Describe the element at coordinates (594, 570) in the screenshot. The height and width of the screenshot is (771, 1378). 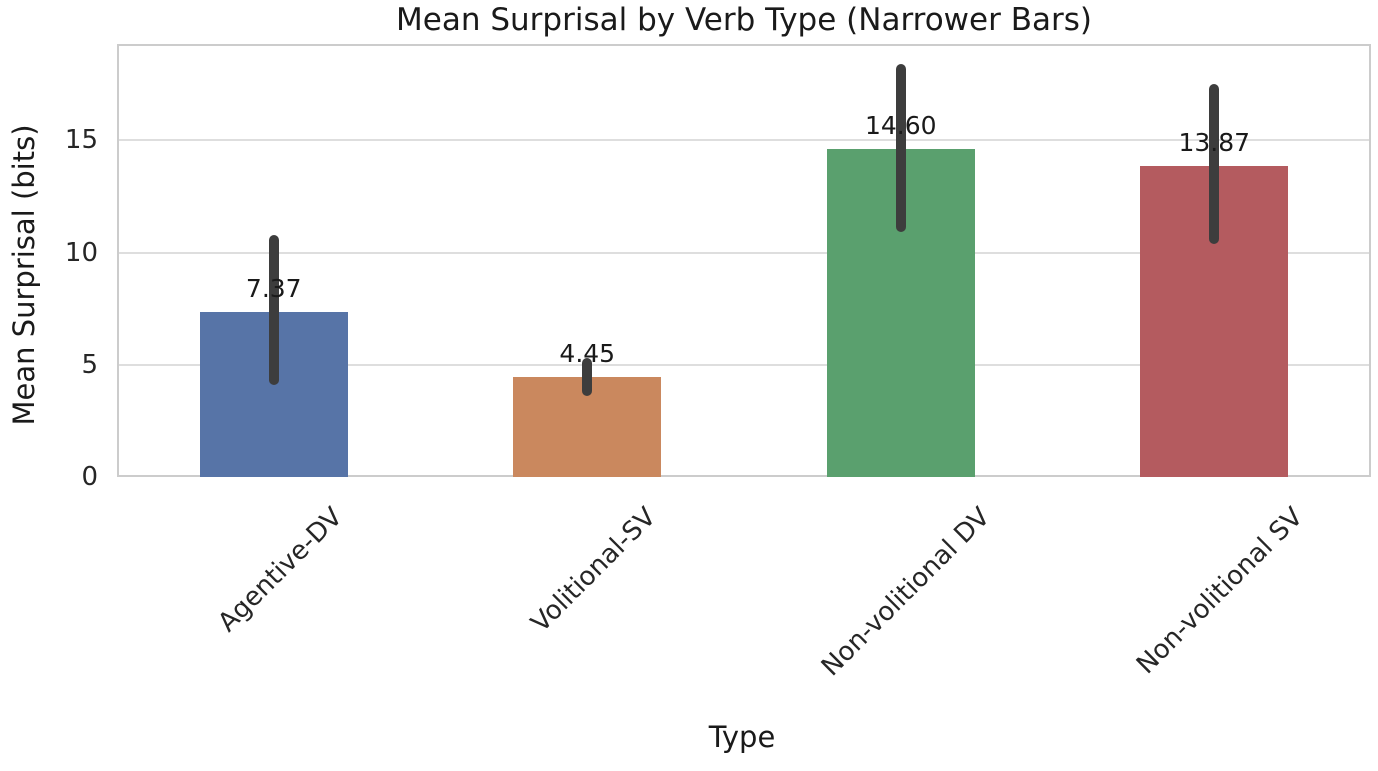
I see `x-tick-label: Volitional-SV` at that location.